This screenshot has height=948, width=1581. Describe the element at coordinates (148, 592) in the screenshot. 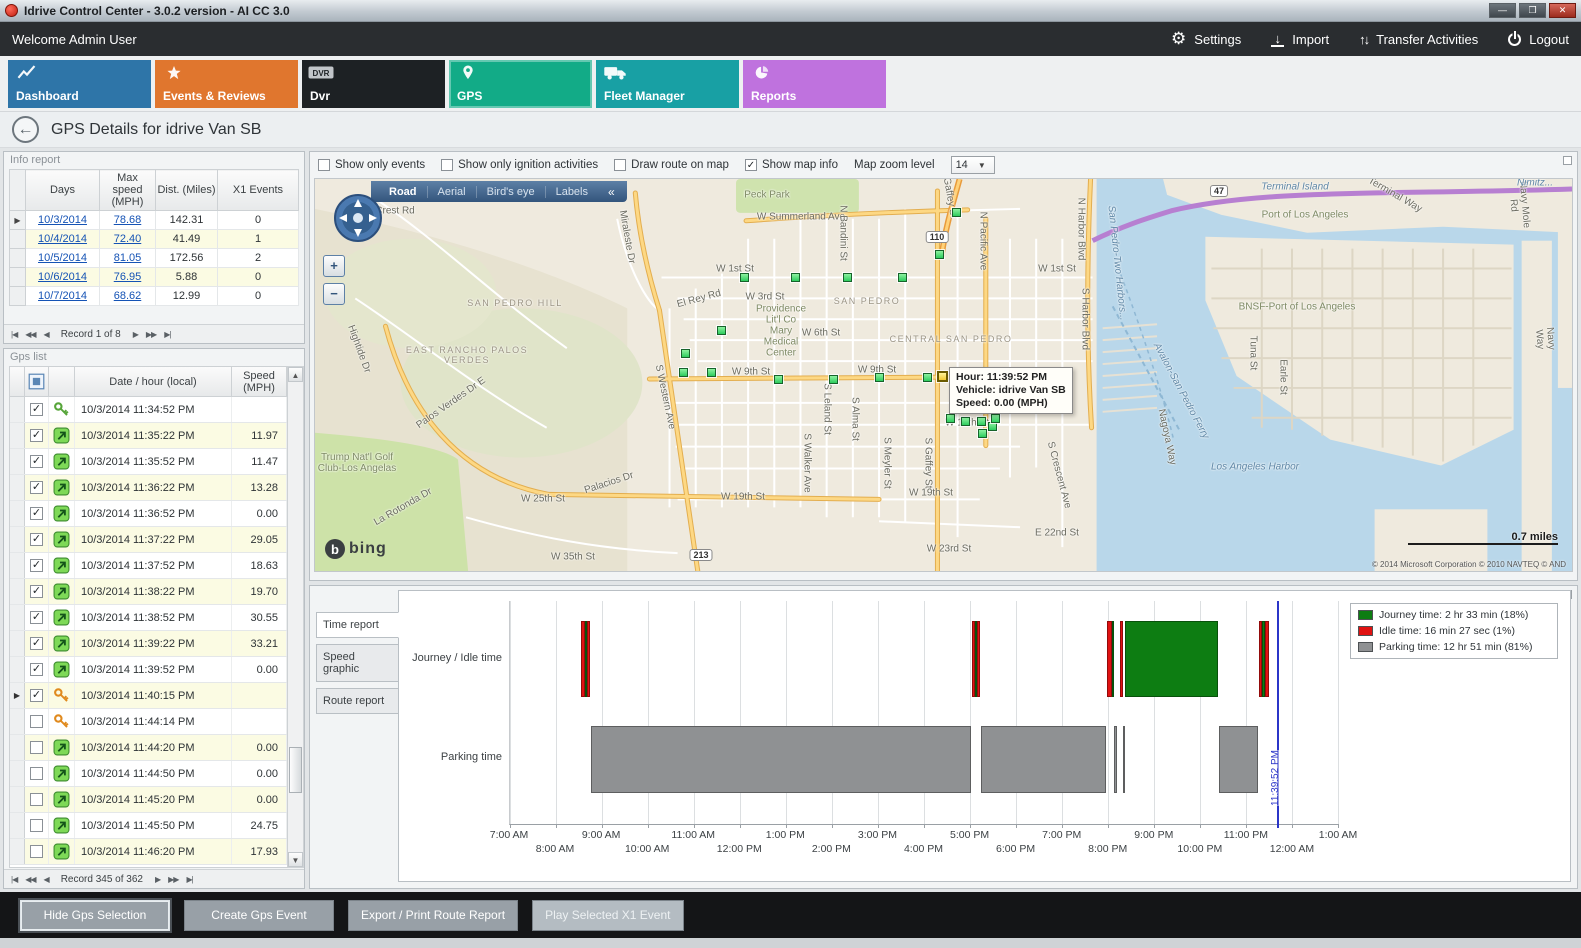

I see `gps-list-row: ✓ 10/3/2014 11:38:22 PM 19.70` at that location.